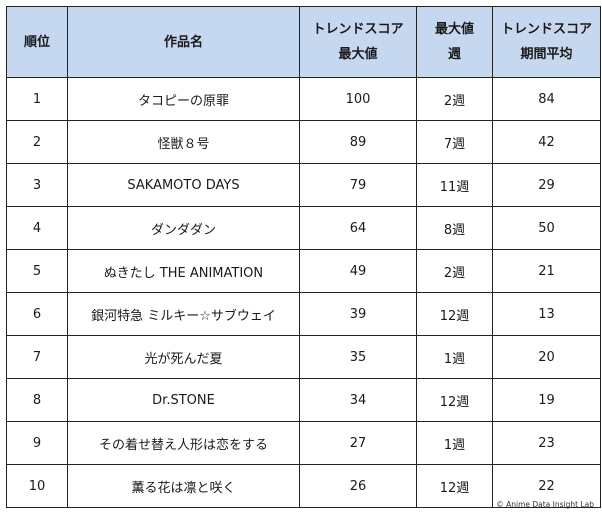 The width and height of the screenshot is (602, 516). What do you see at coordinates (546, 314) in the screenshot?
I see `cell-trend-avg: 13` at bounding box center [546, 314].